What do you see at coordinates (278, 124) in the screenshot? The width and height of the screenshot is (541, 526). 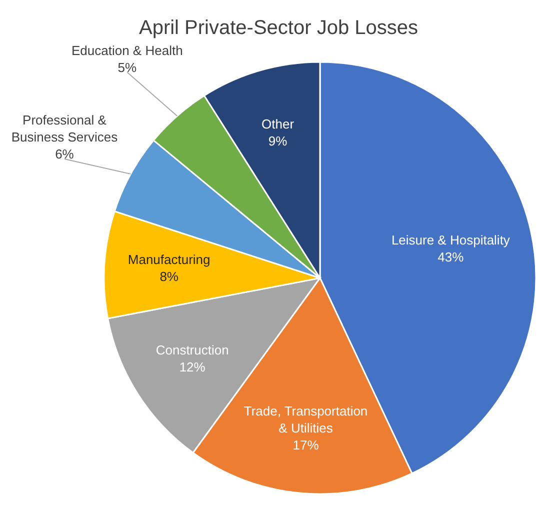 I see `slice-label: Other` at bounding box center [278, 124].